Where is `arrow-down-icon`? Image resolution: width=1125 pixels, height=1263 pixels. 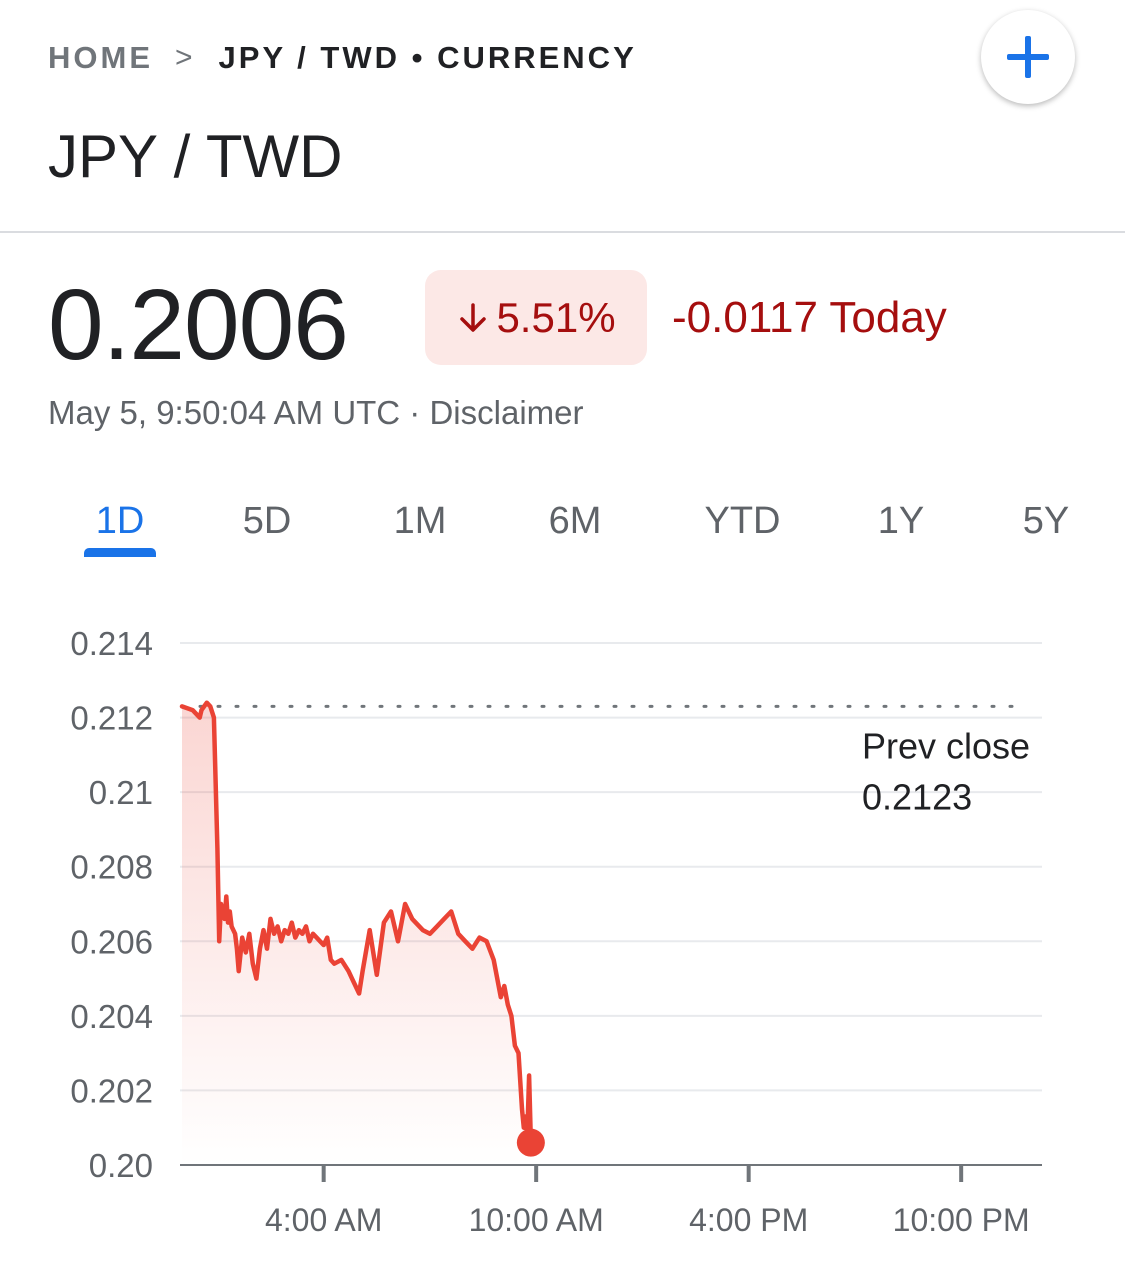
arrow-down-icon is located at coordinates (473, 317).